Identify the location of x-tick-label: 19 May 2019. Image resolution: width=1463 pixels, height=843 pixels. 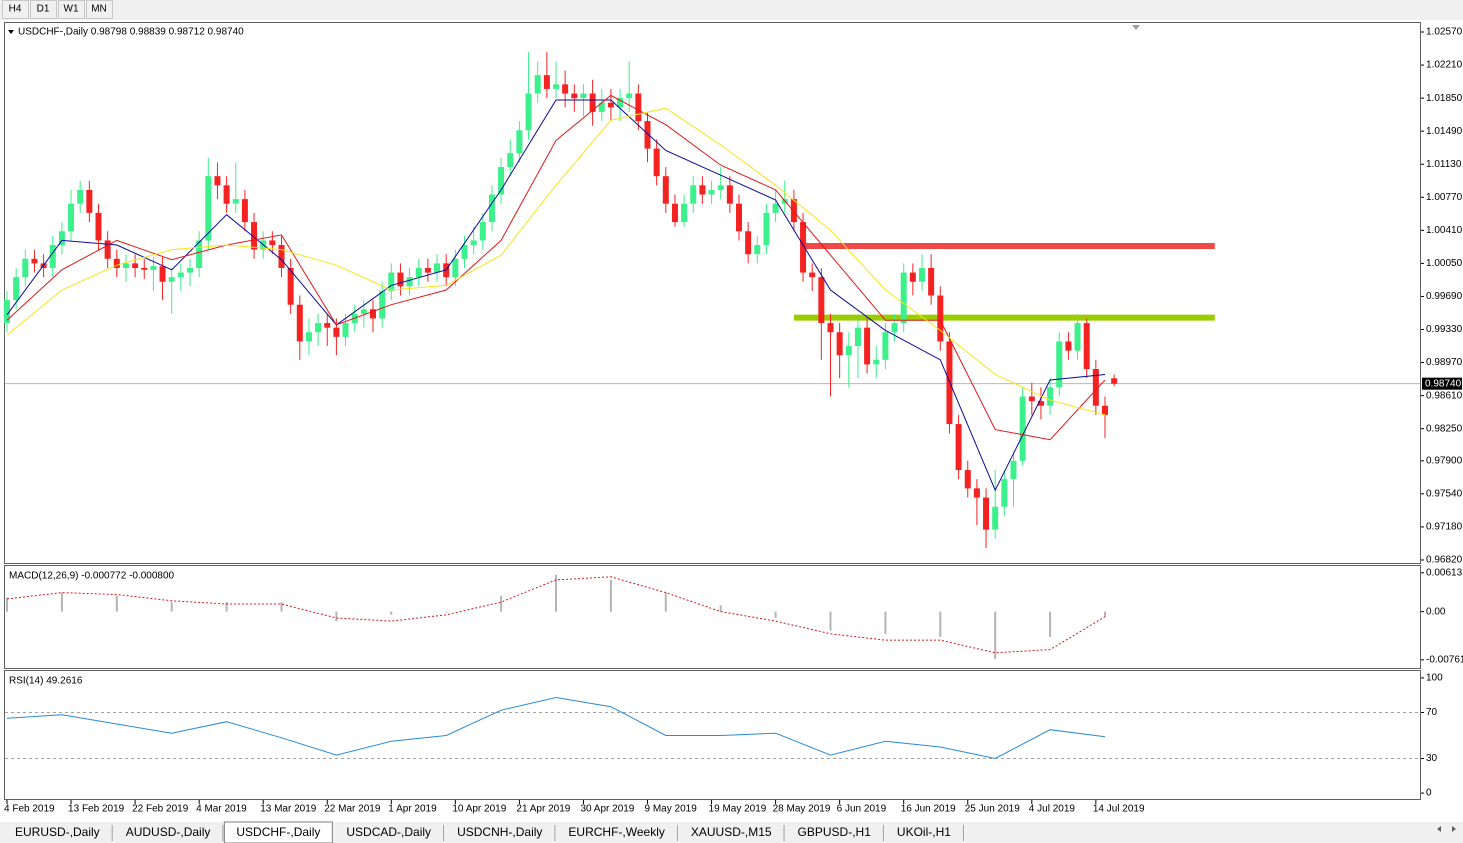
(738, 809).